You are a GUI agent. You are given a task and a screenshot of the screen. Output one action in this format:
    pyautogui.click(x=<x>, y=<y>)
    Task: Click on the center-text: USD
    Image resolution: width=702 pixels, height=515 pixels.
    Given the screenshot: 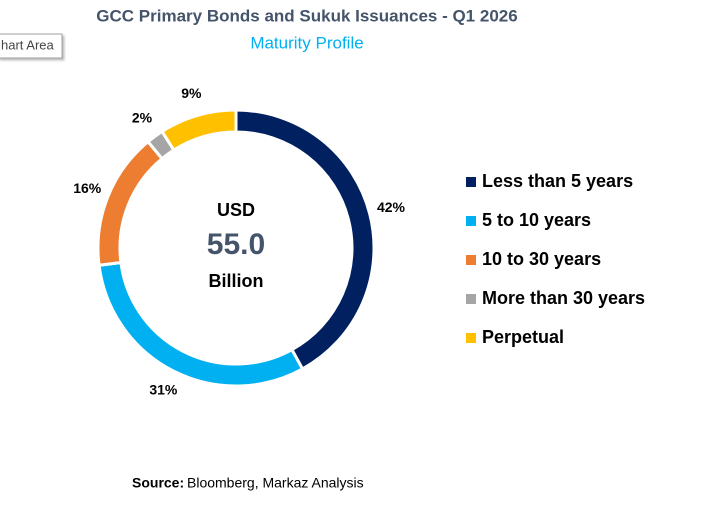 What is the action you would take?
    pyautogui.click(x=236, y=210)
    